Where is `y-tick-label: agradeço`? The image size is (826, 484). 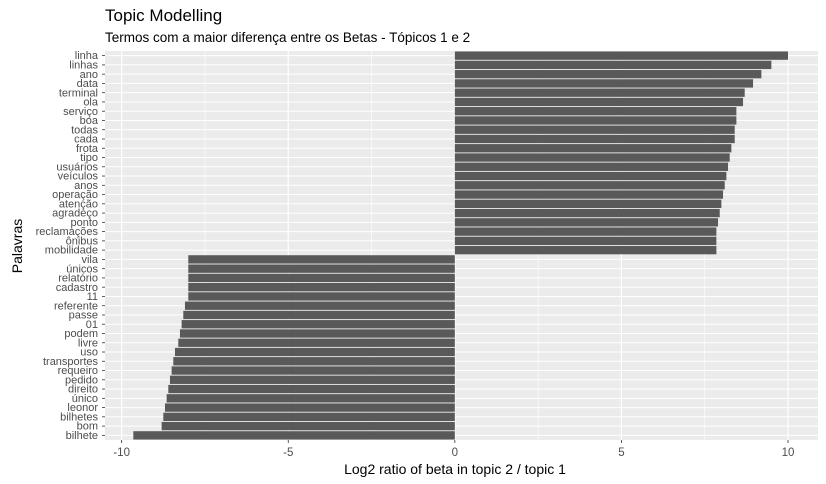 y-tick-label: agradeço is located at coordinates (75, 214).